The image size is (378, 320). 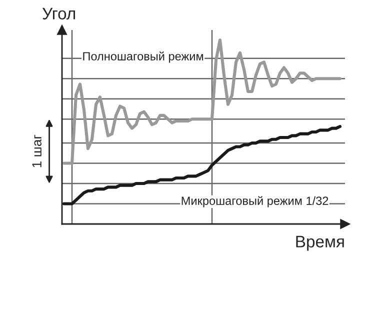 What do you see at coordinates (320, 243) in the screenshot?
I see `x-axis-title: Время` at bounding box center [320, 243].